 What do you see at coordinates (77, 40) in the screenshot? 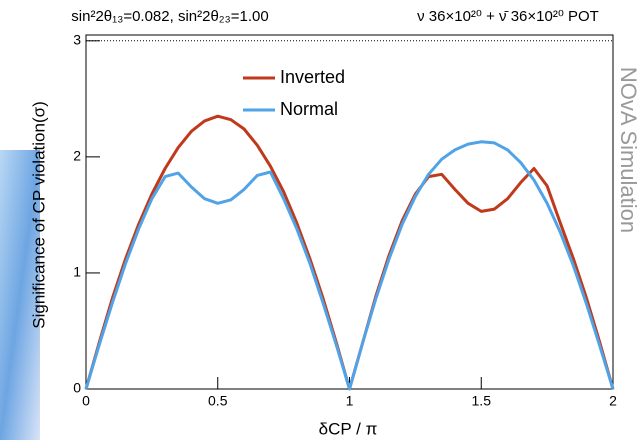
I see `y-tick-label: 3` at bounding box center [77, 40].